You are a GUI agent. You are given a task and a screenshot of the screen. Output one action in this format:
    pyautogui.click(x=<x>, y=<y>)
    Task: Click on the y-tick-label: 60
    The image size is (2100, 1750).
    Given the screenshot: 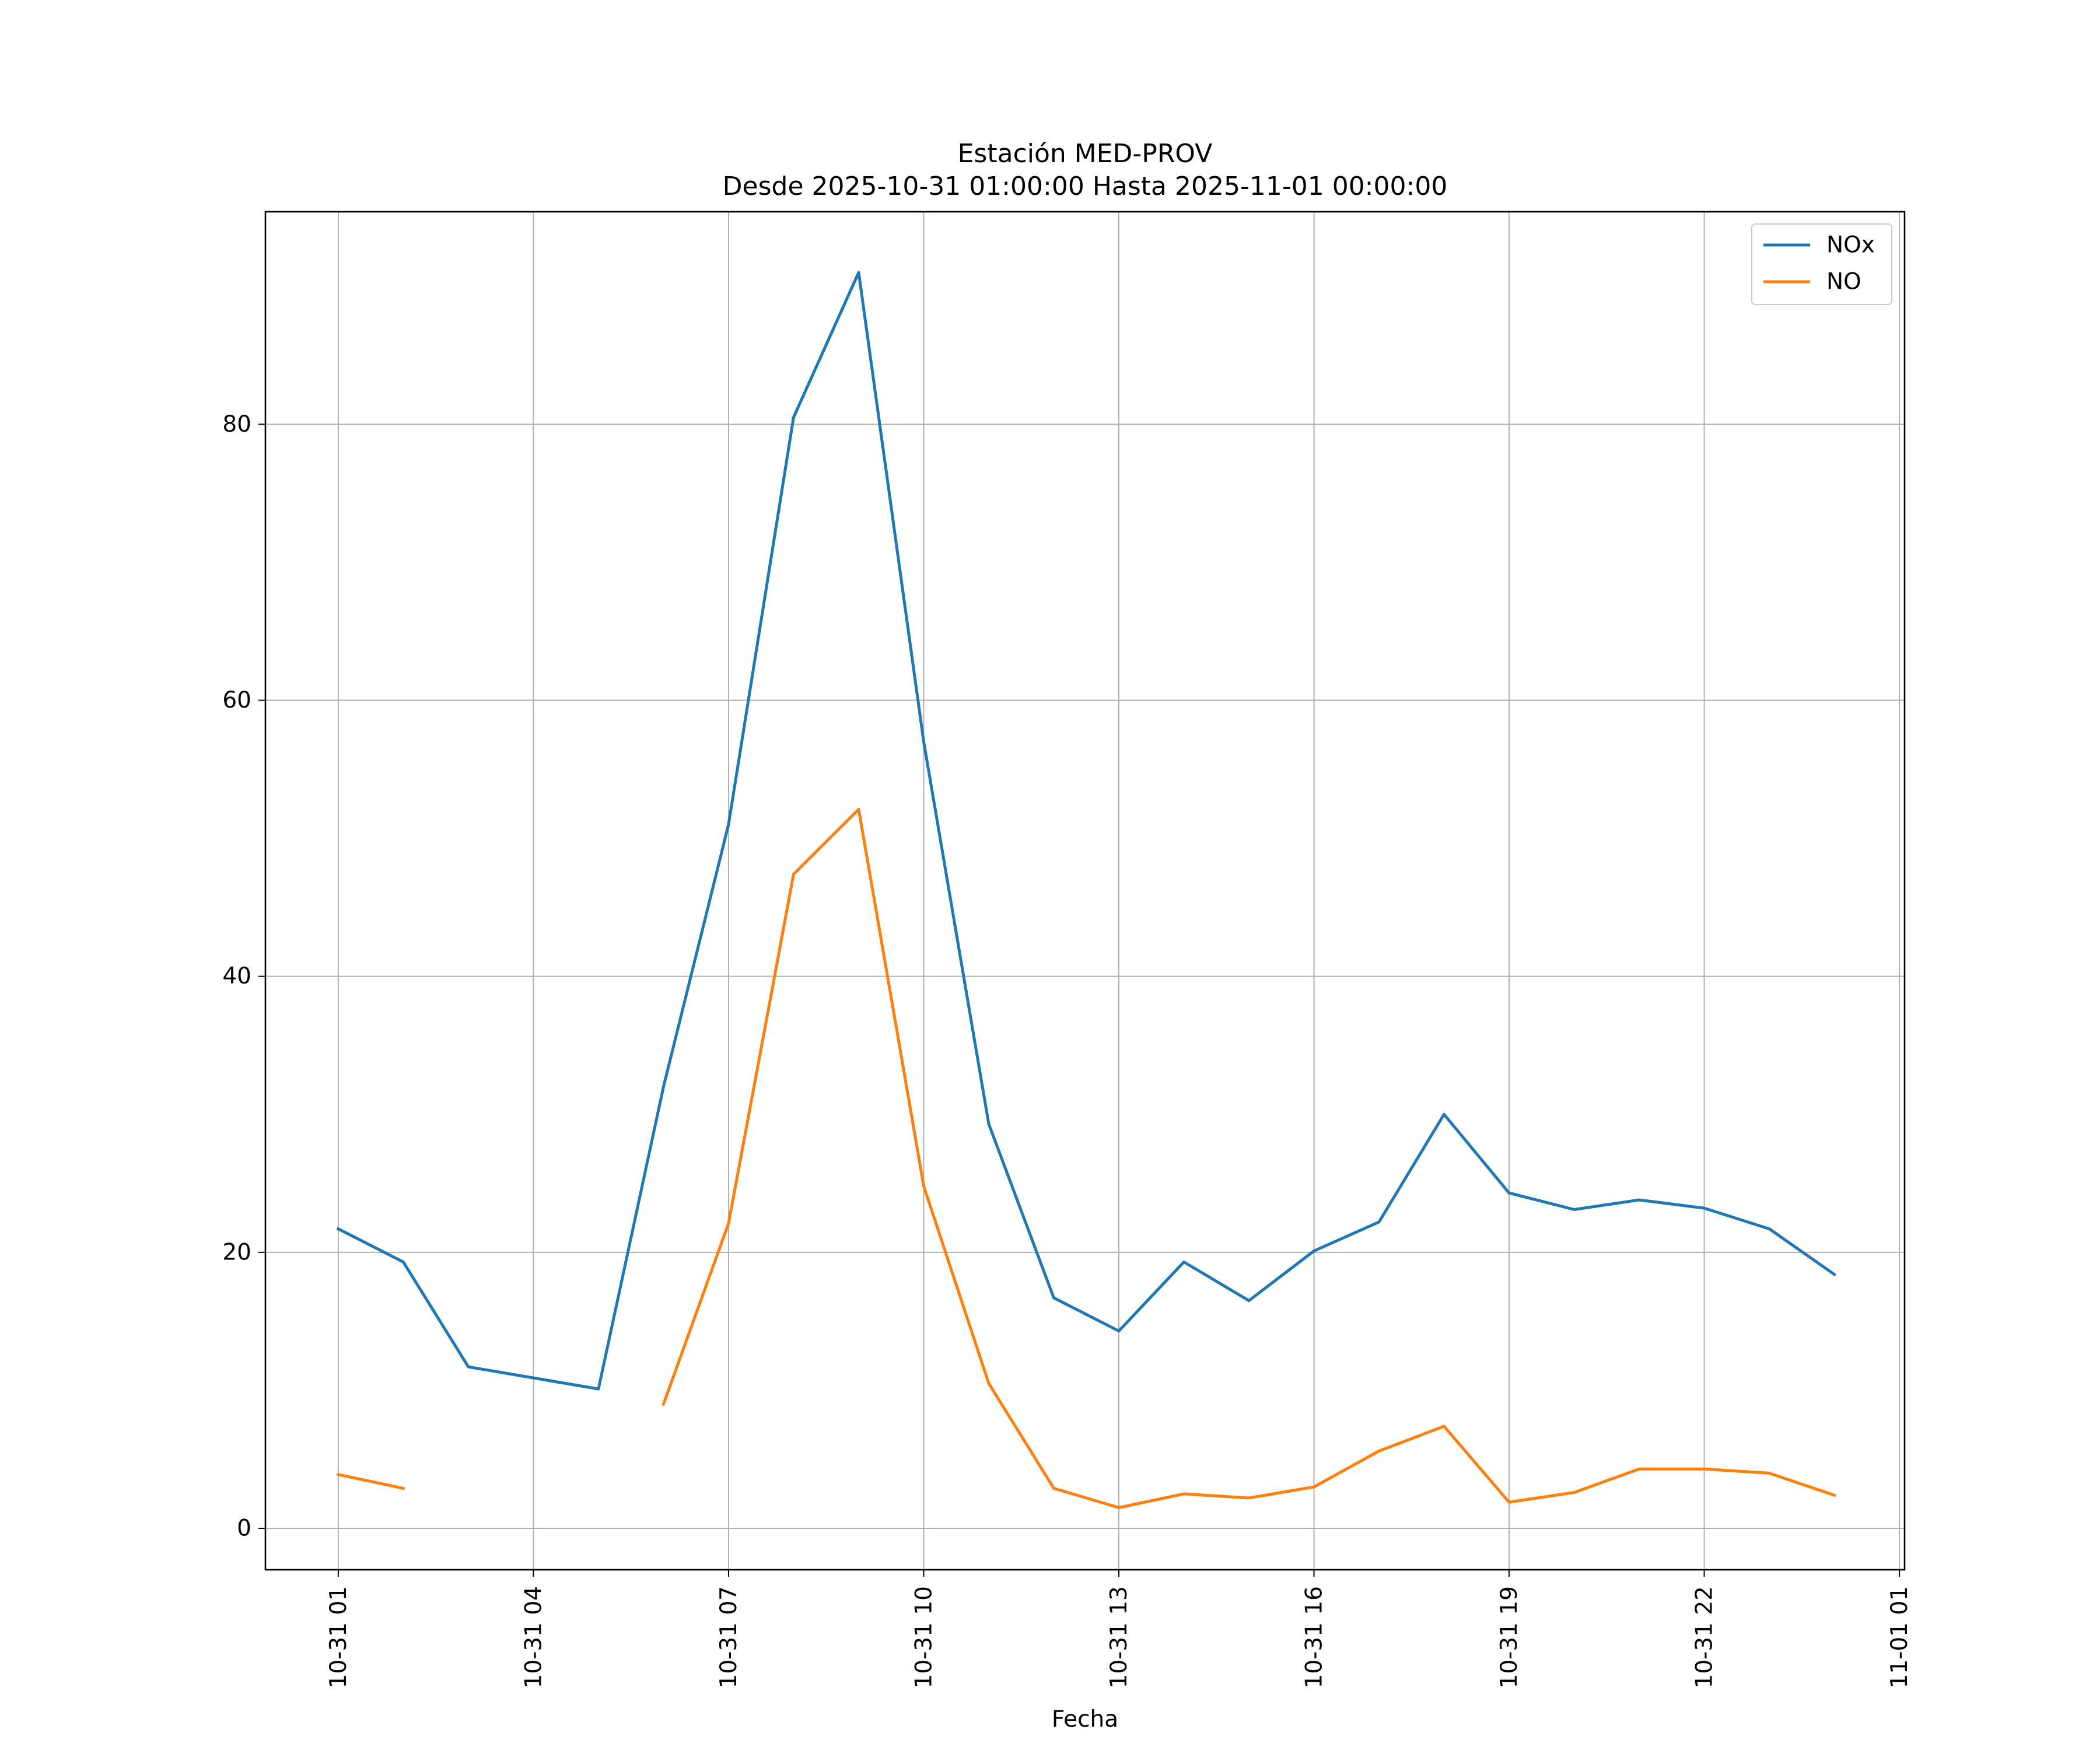 What is the action you would take?
    pyautogui.click(x=236, y=700)
    